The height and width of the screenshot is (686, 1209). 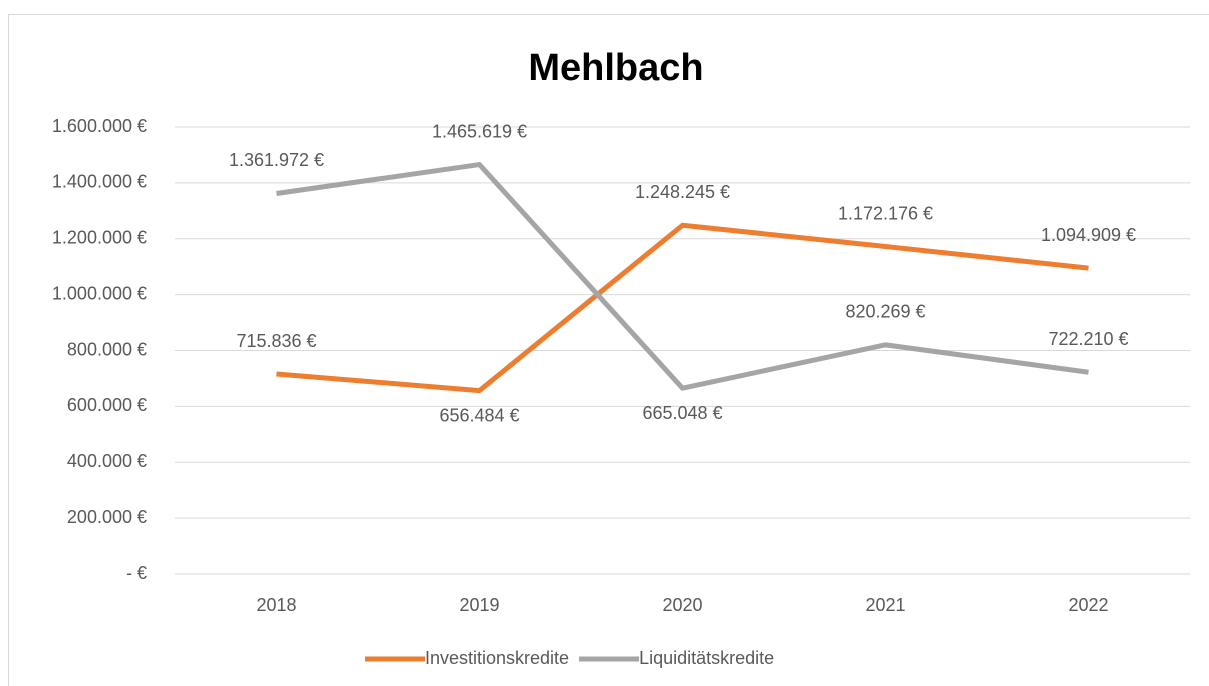 I want to click on data-label: 665.048 €, so click(x=682, y=413).